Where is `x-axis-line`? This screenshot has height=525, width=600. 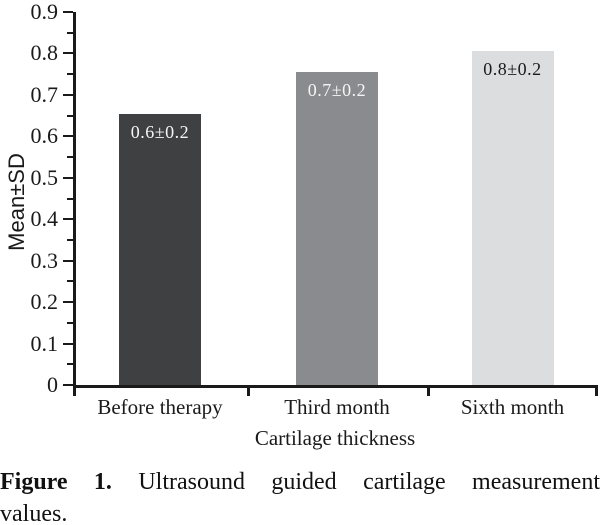
x-axis-line is located at coordinates (335, 386).